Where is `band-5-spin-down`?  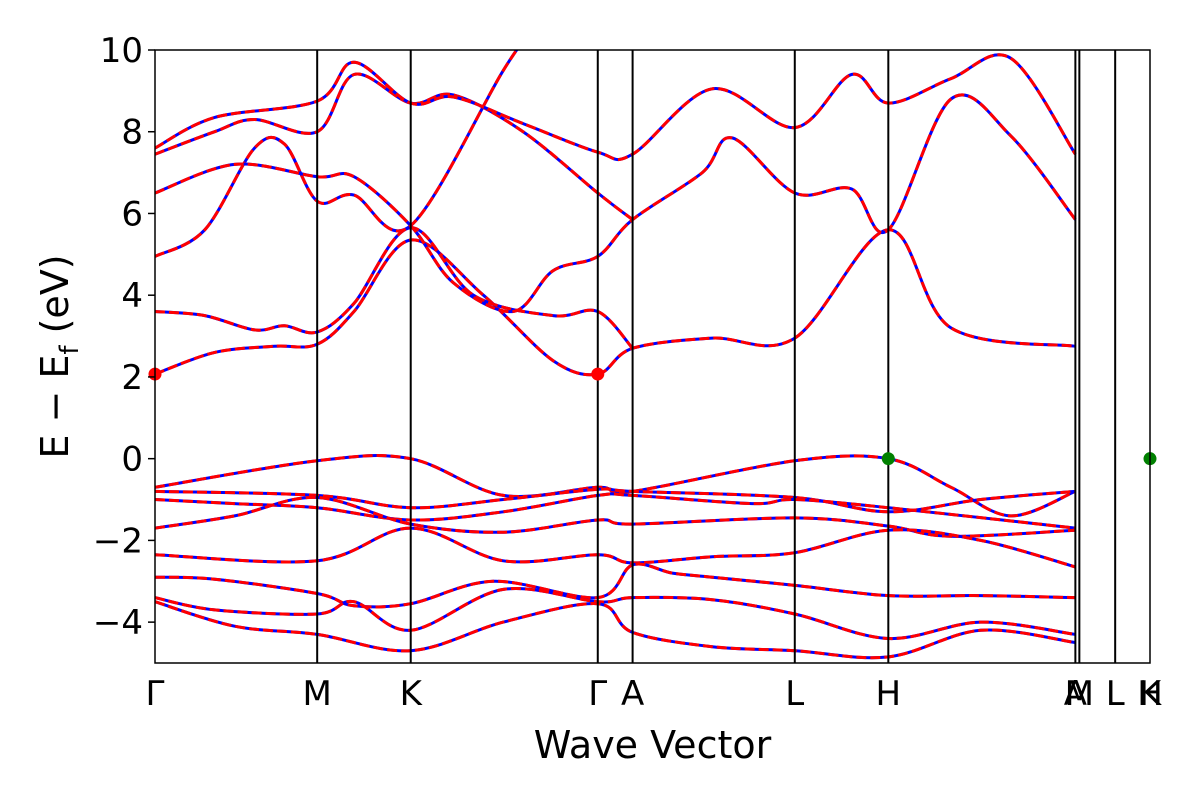
band-5-spin-down is located at coordinates (616, 107).